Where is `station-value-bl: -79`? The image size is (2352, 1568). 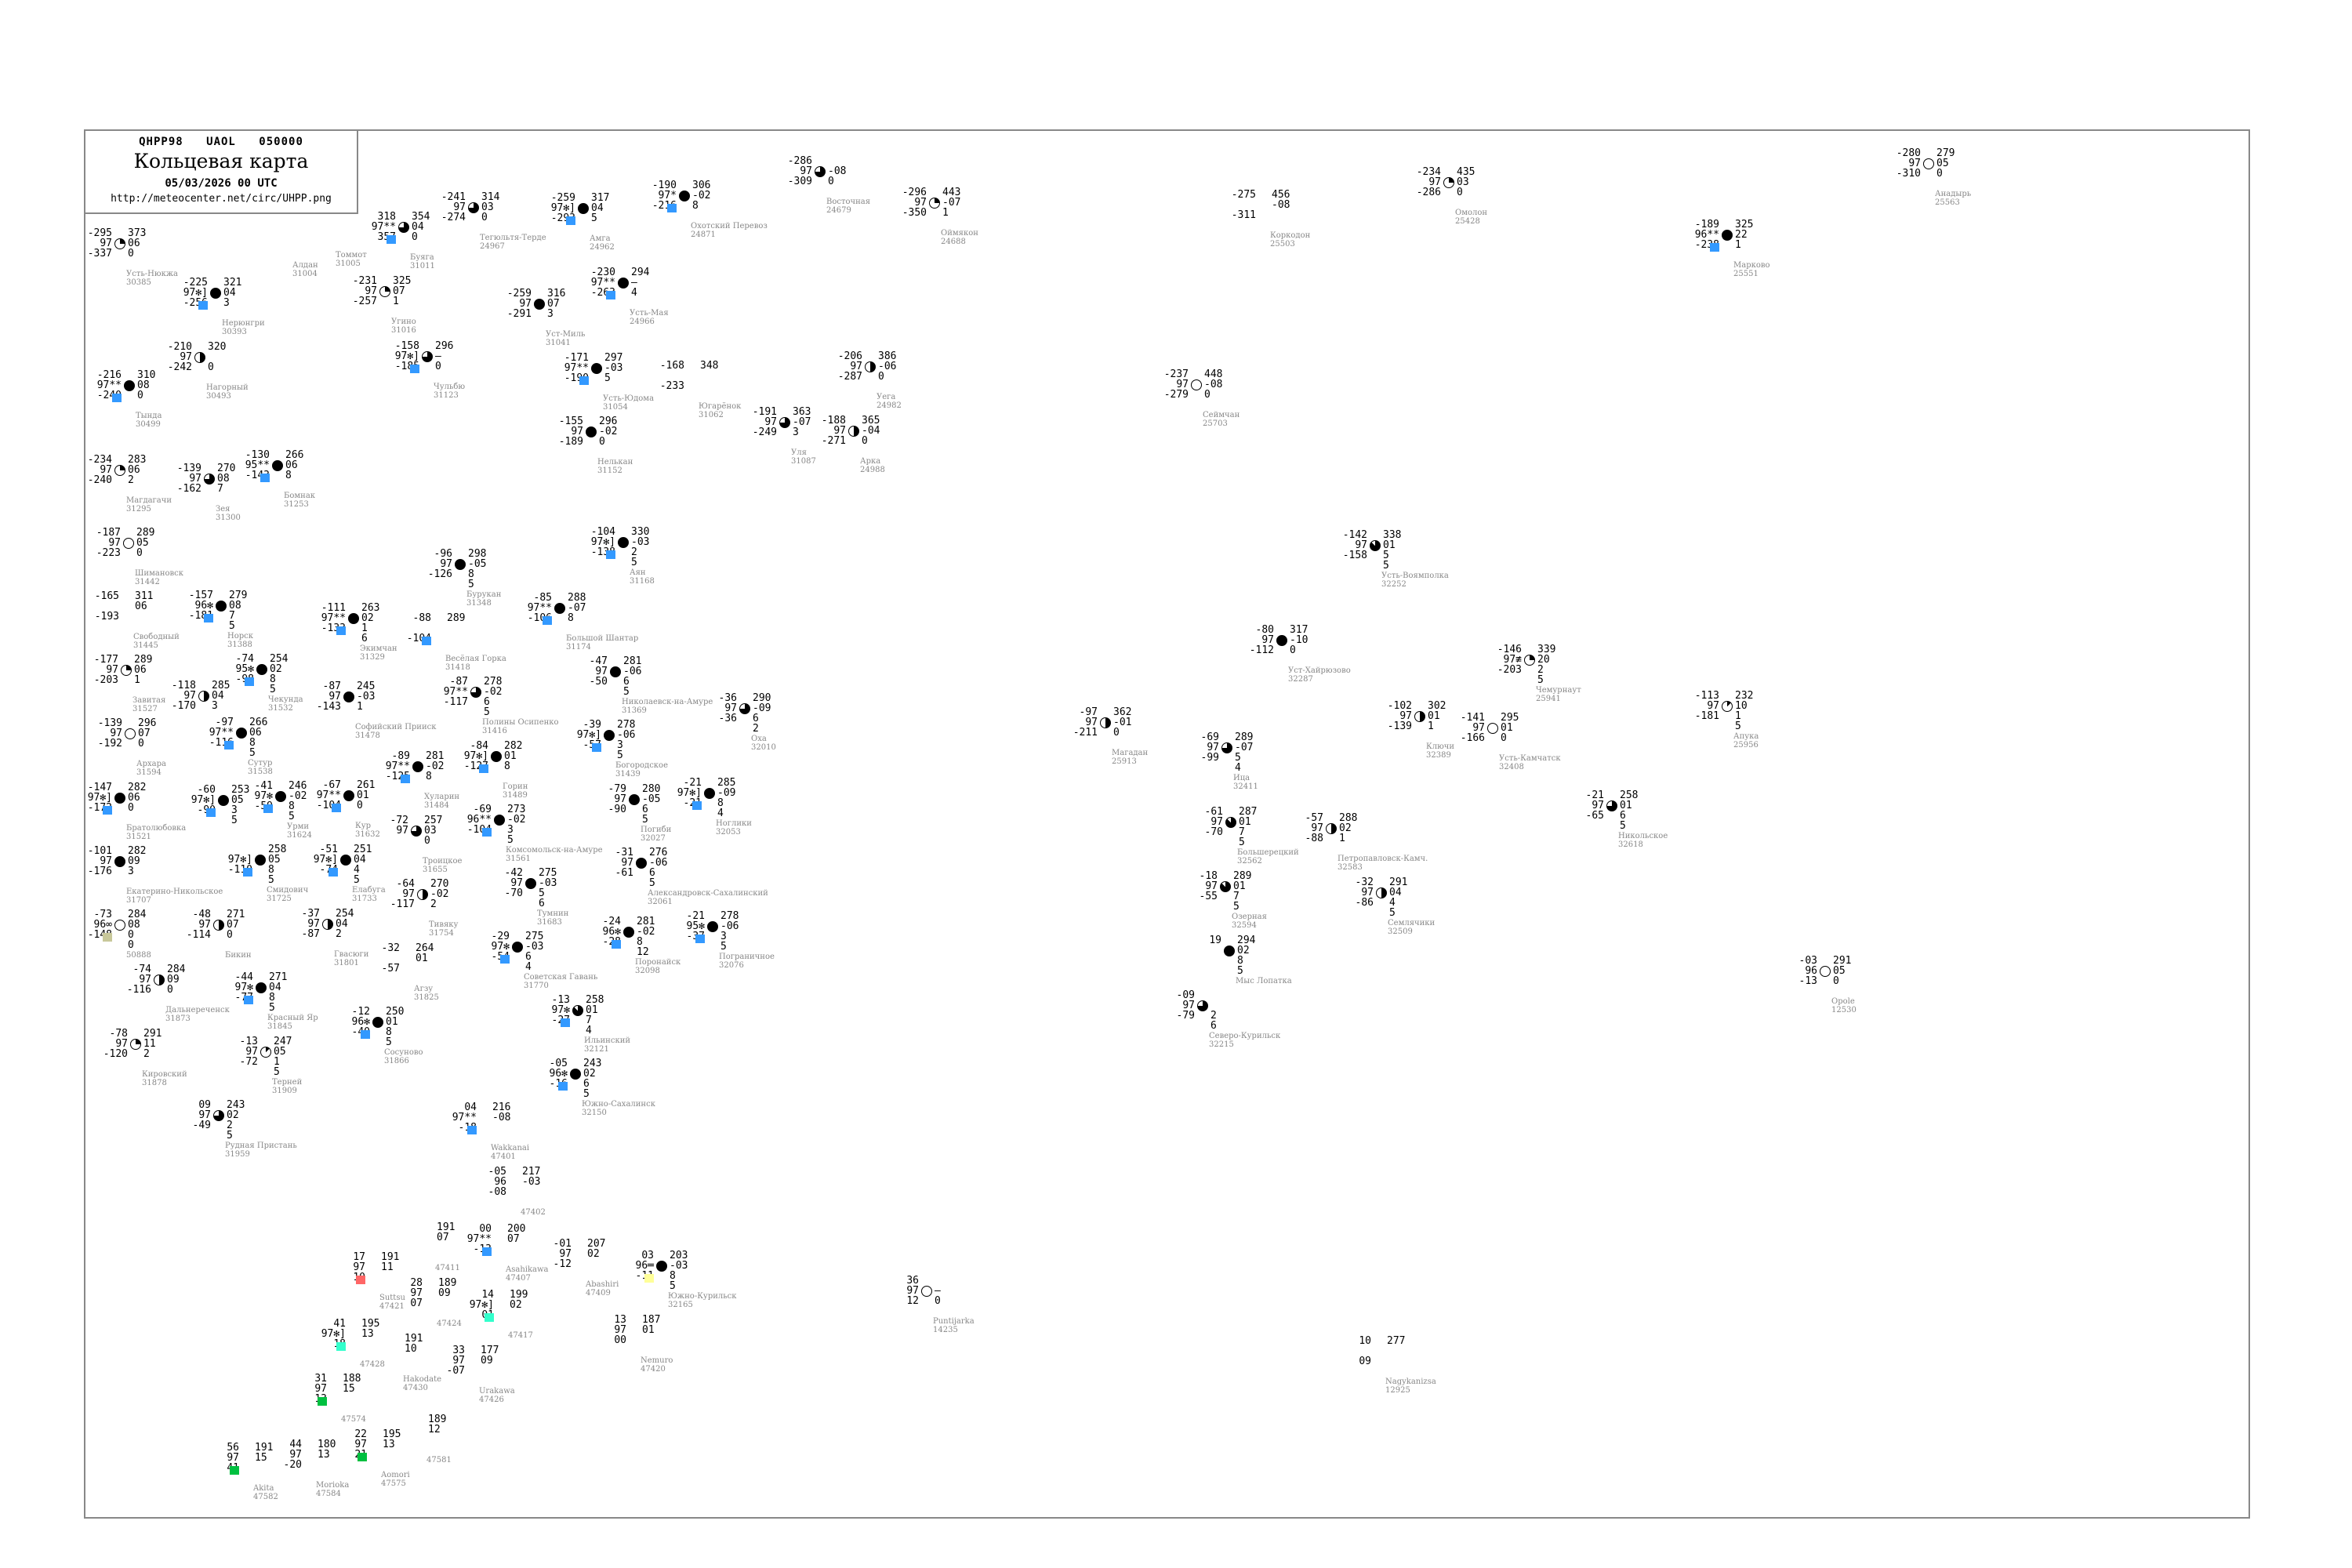 station-value-bl: -79 is located at coordinates (1185, 1016).